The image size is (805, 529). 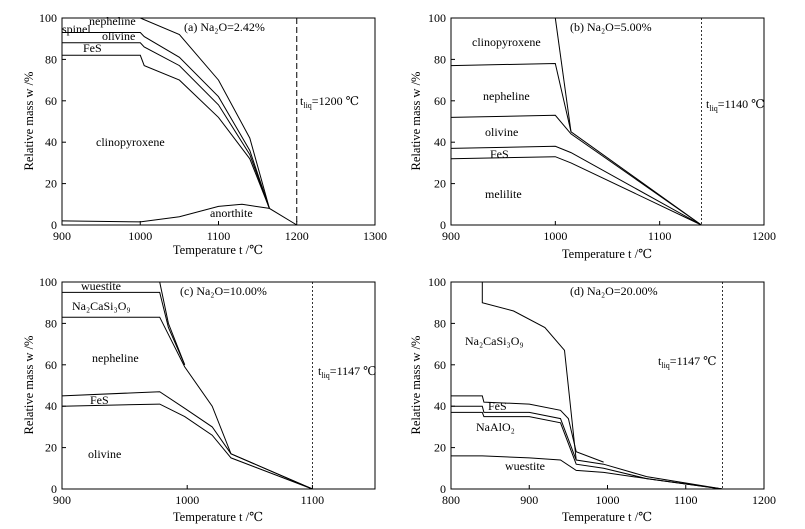 I want to click on chart-title: (a) Na₂O=2.42%, so click(x=224, y=27).